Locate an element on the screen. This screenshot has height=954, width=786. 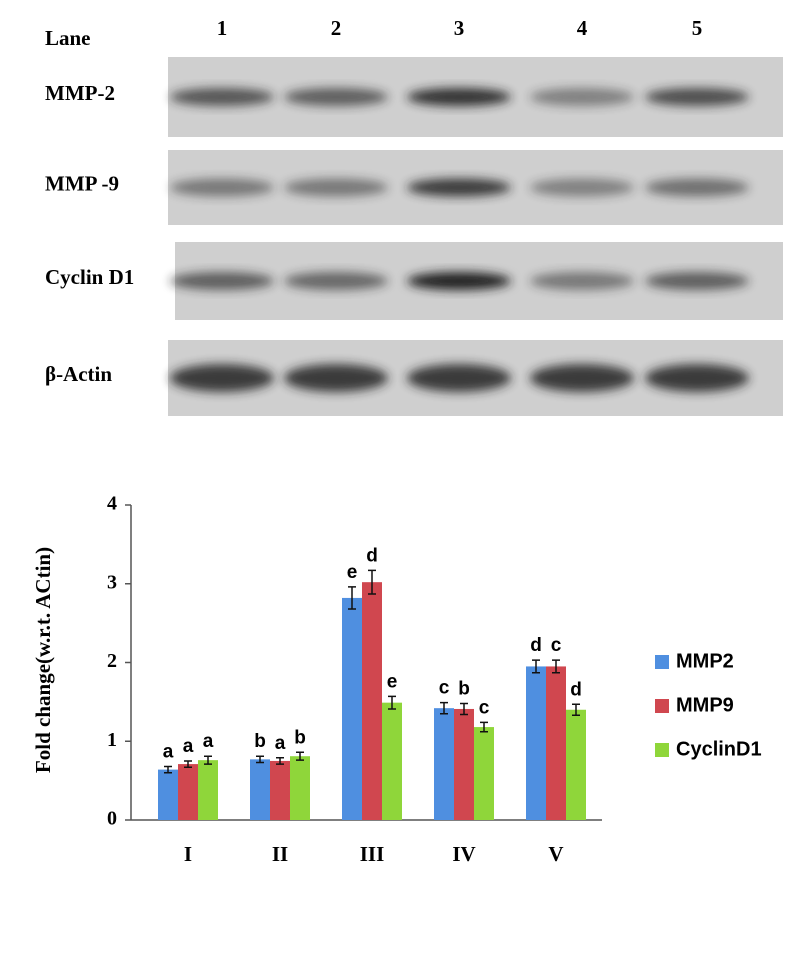
row-label: Cyclin D1 is located at coordinates (89, 277).